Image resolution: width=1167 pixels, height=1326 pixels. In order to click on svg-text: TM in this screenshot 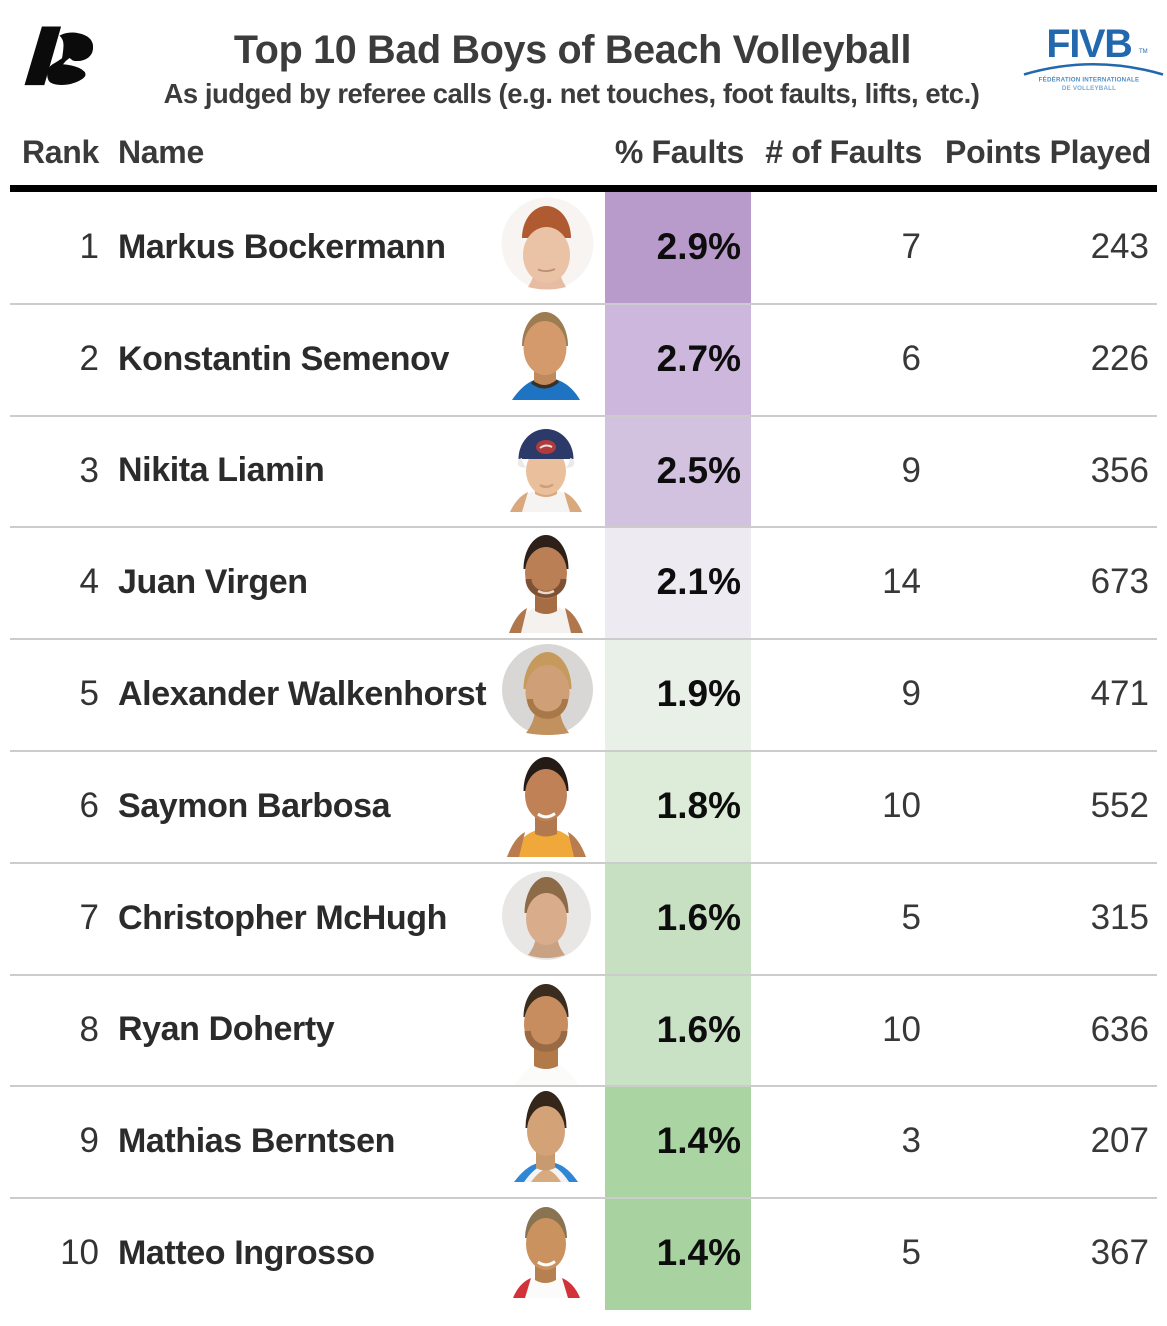, I will do `click(1143, 52)`.